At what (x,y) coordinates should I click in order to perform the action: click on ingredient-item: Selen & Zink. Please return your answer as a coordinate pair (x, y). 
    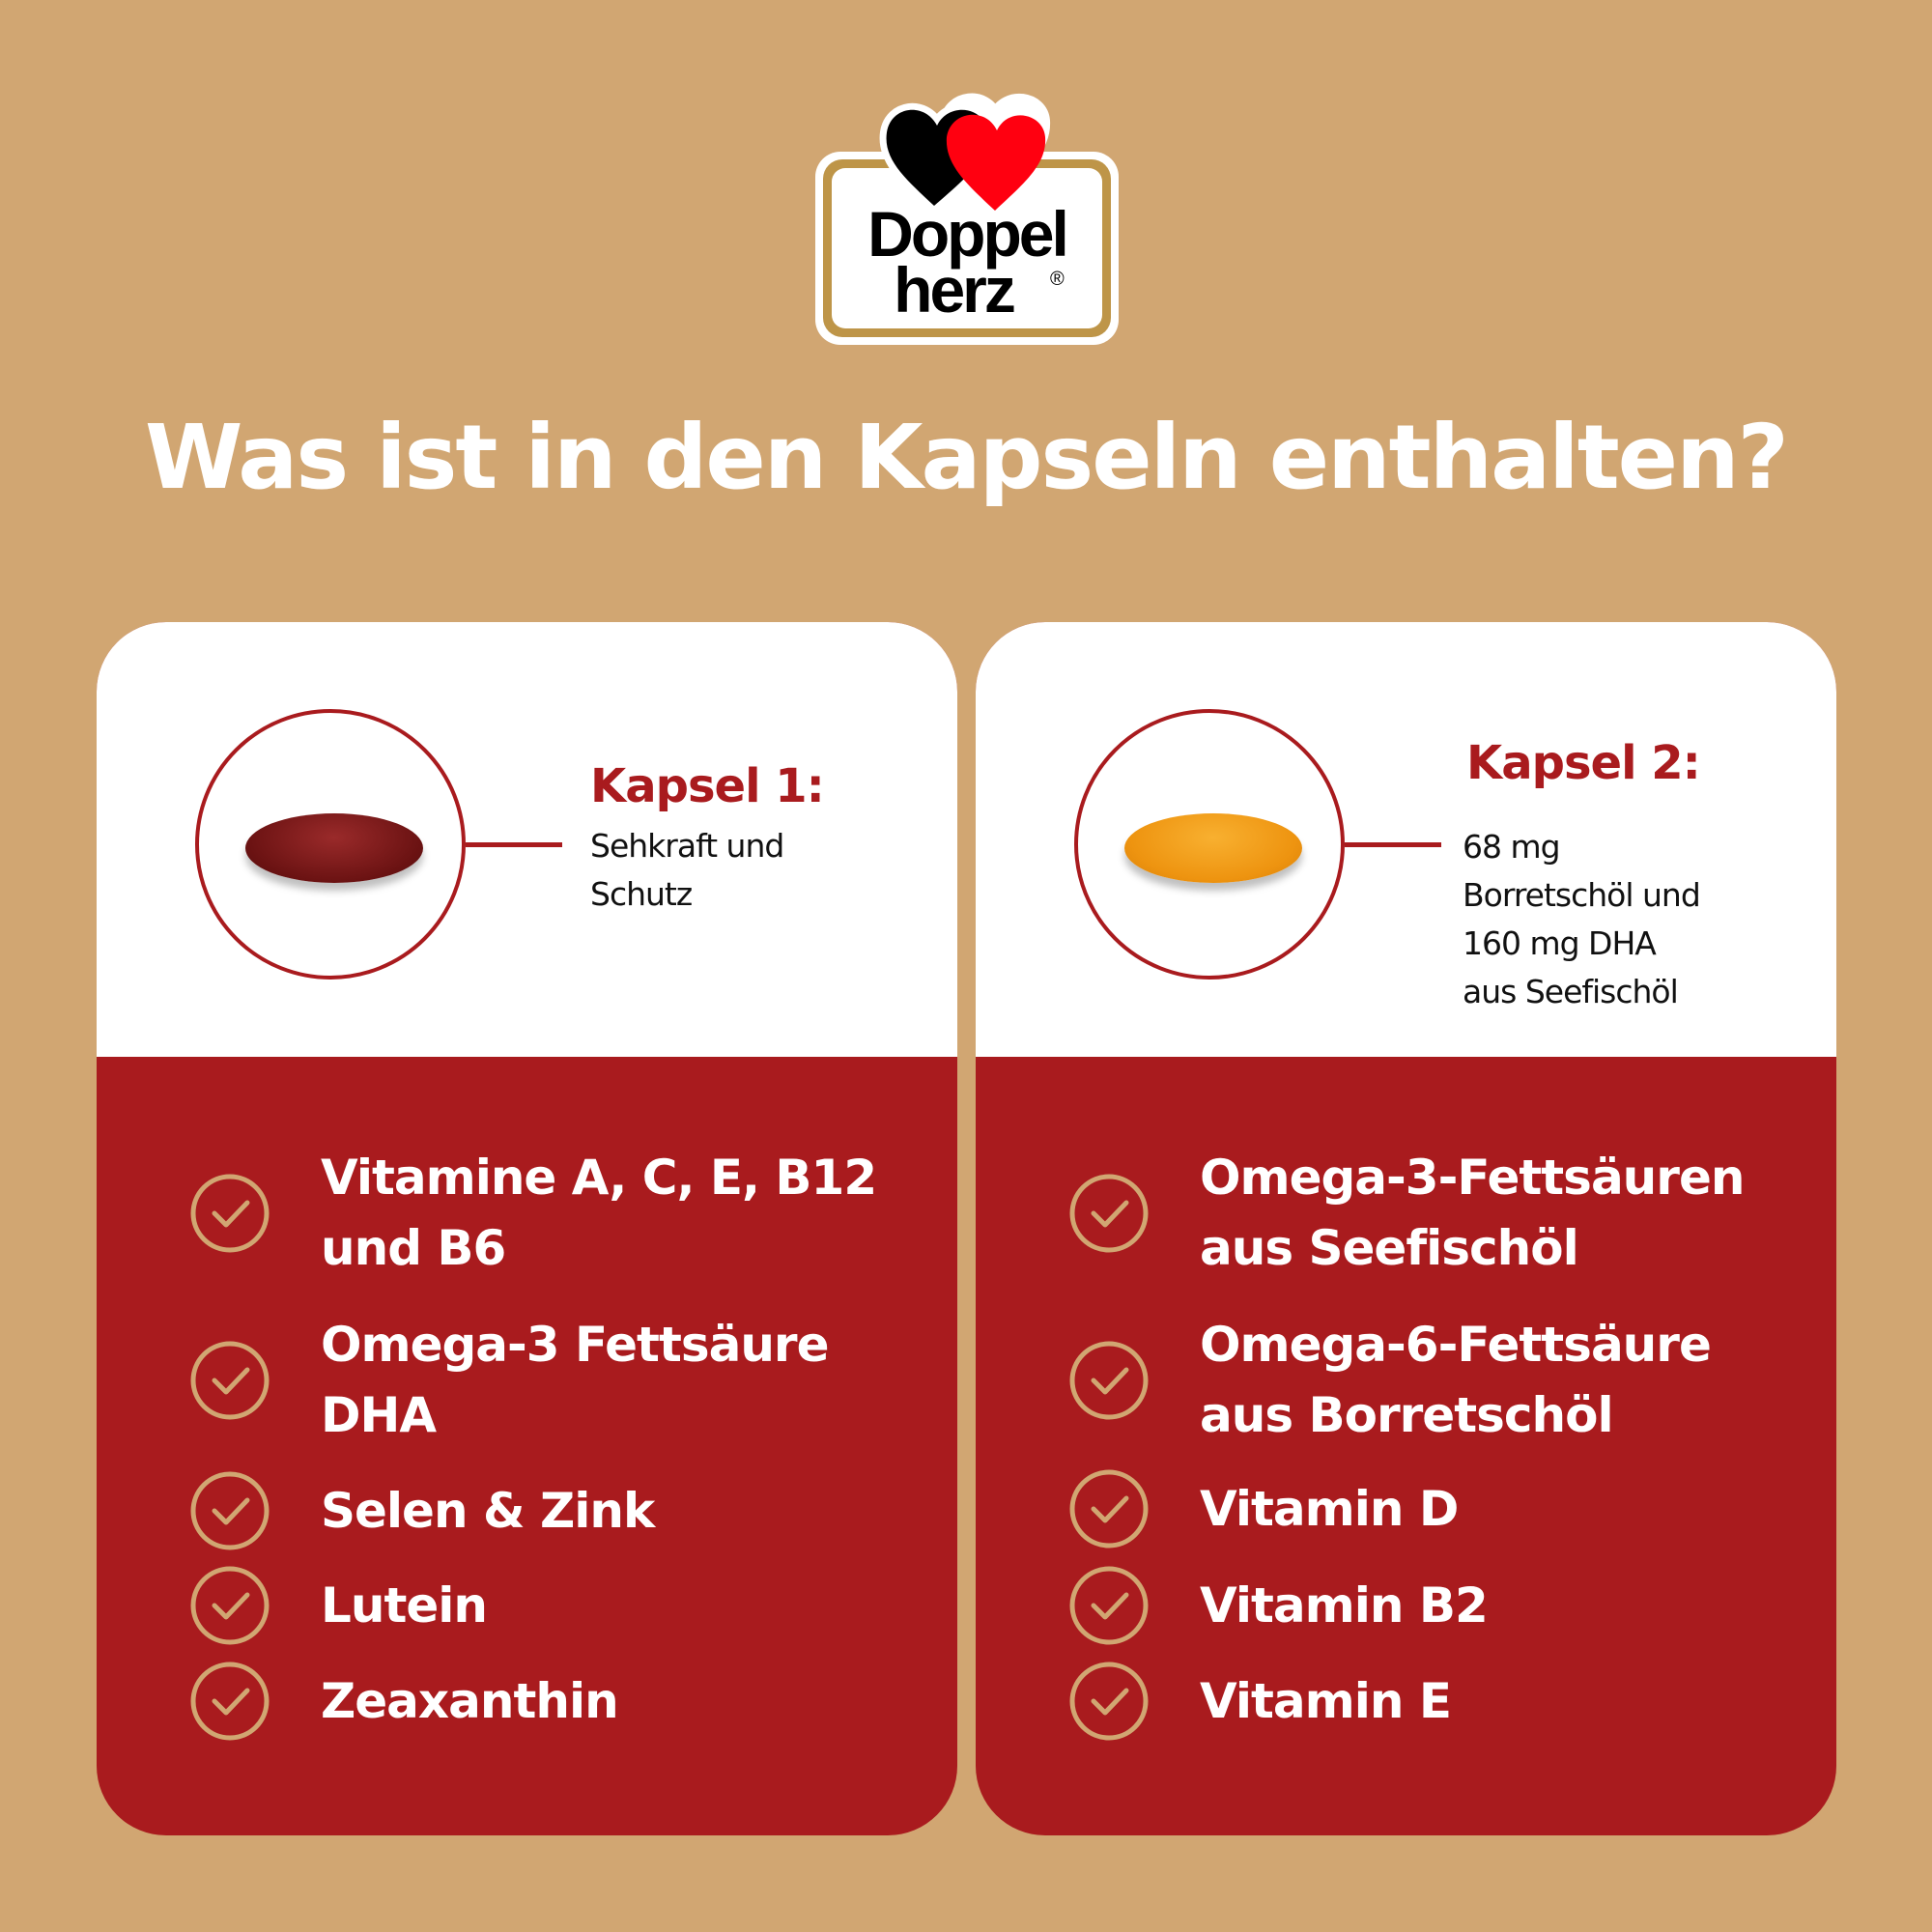
    Looking at the image, I should click on (488, 1511).